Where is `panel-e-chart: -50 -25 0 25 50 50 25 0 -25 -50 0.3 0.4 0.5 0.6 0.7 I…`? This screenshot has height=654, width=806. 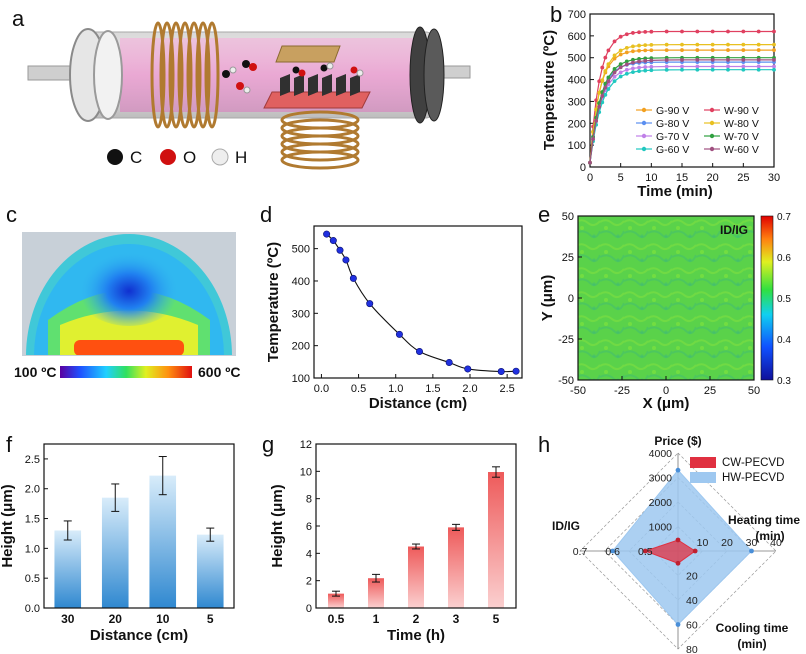 panel-e-chart: -50 -25 0 25 50 50 25 0 -25 -50 0.3 0.4 0.5 0.6 0.7 I… is located at coordinates (665, 311).